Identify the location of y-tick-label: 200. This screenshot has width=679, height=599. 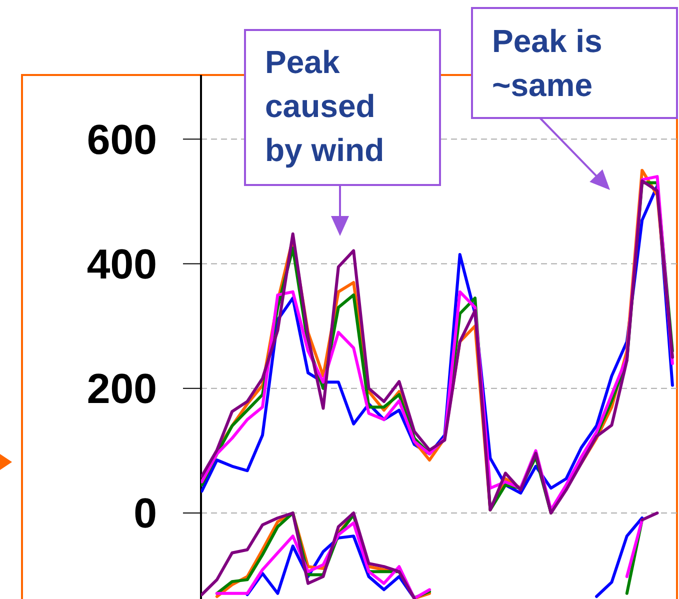
(121, 388).